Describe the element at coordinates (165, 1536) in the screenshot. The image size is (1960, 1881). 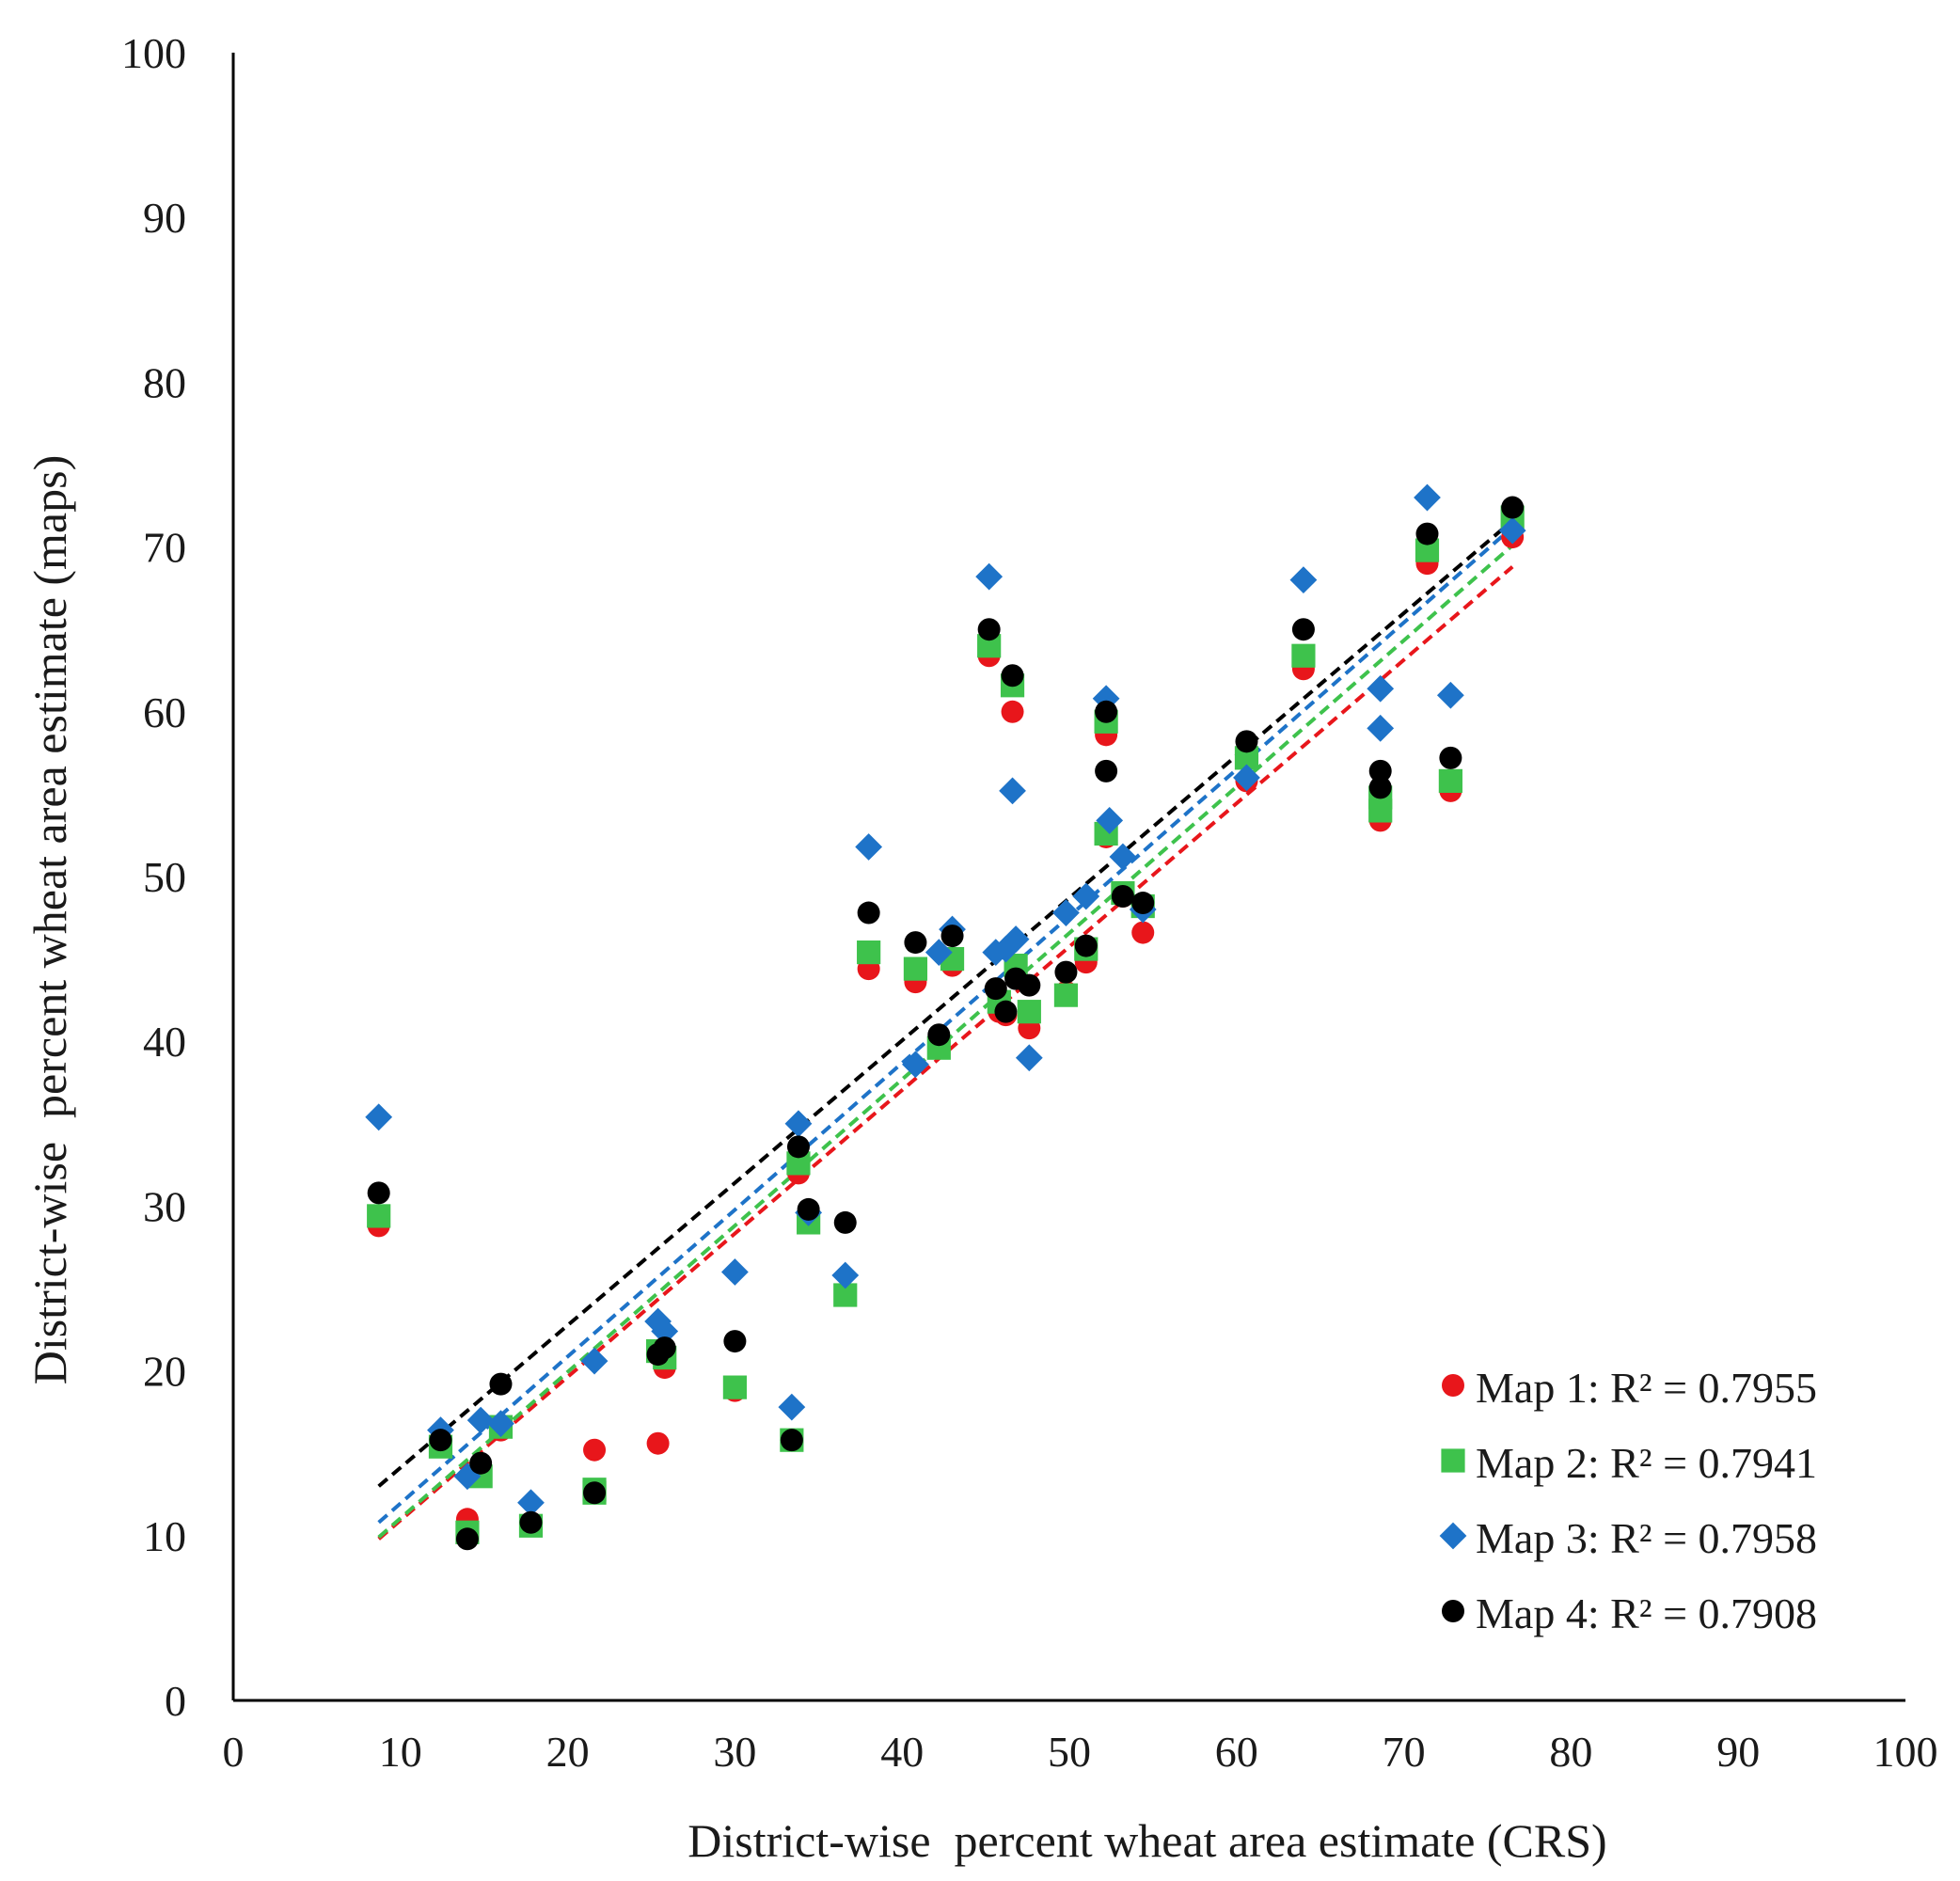
I see `y-tick-label: 10` at that location.